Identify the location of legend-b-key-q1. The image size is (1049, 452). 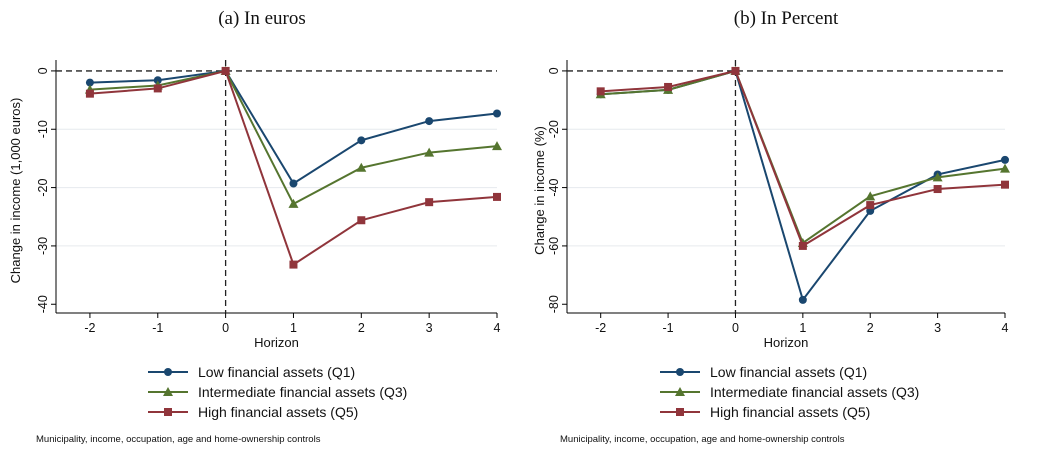
(680, 372).